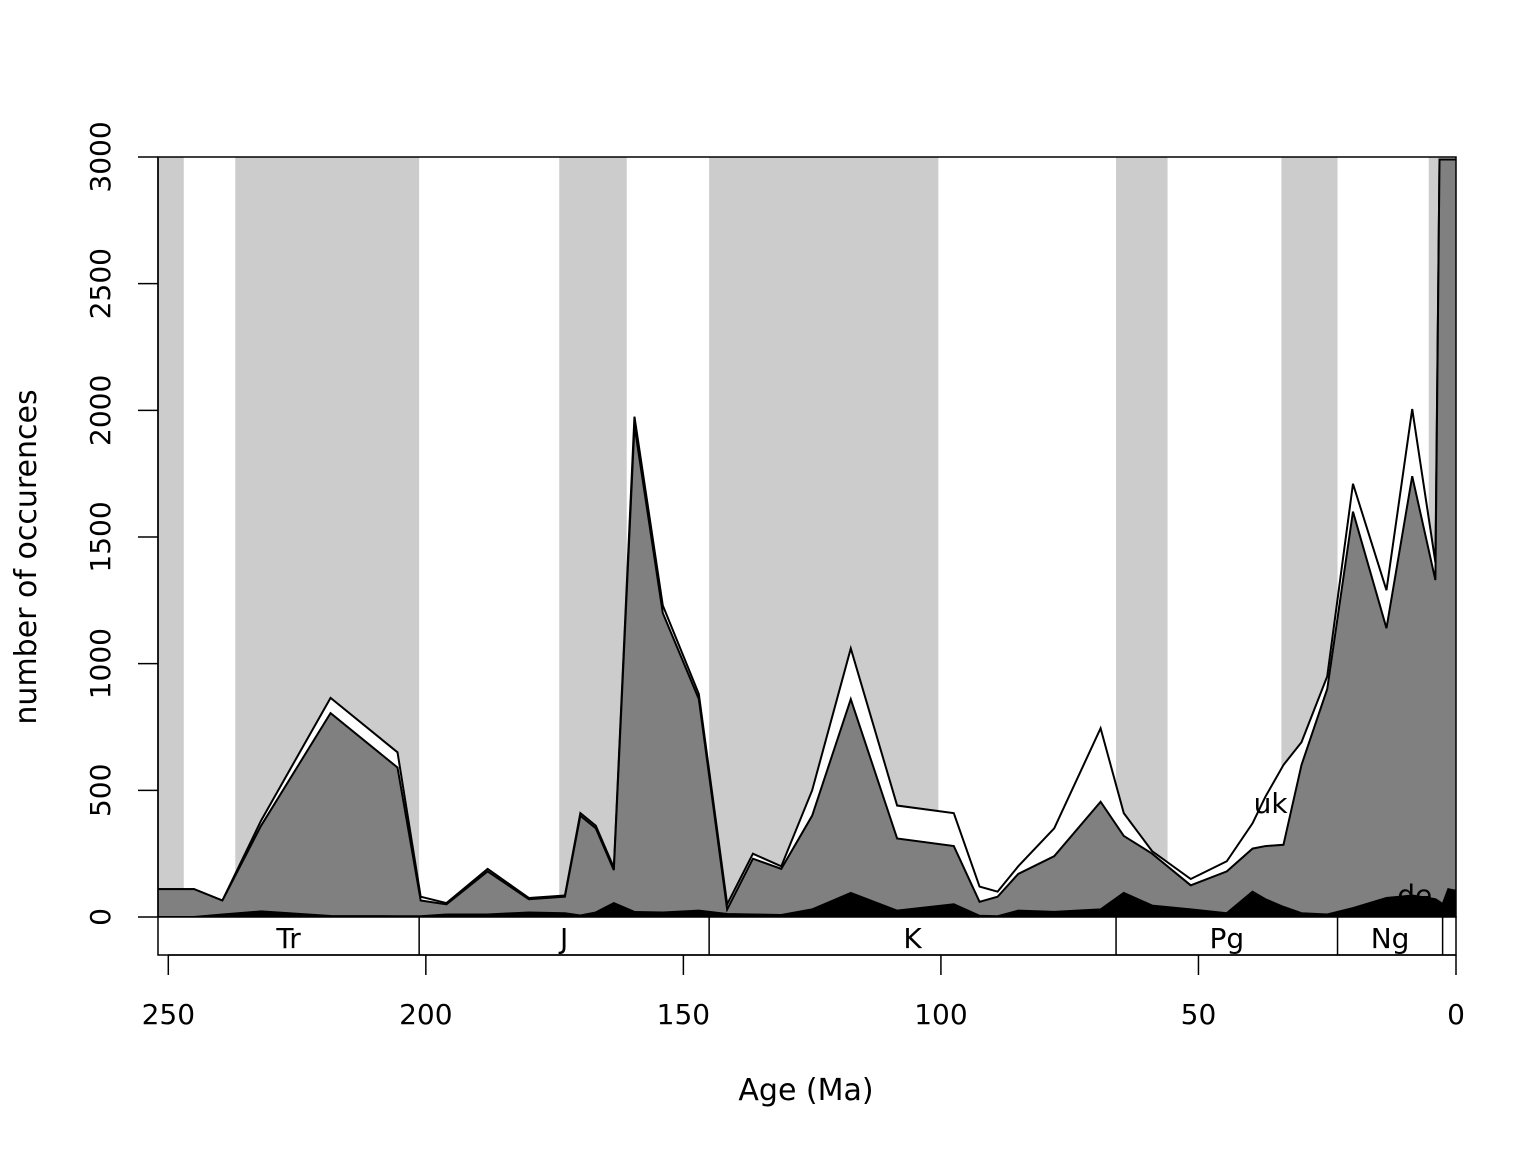 The image size is (1536, 1152). What do you see at coordinates (1414, 894) in the screenshot?
I see `annotation-de: de` at bounding box center [1414, 894].